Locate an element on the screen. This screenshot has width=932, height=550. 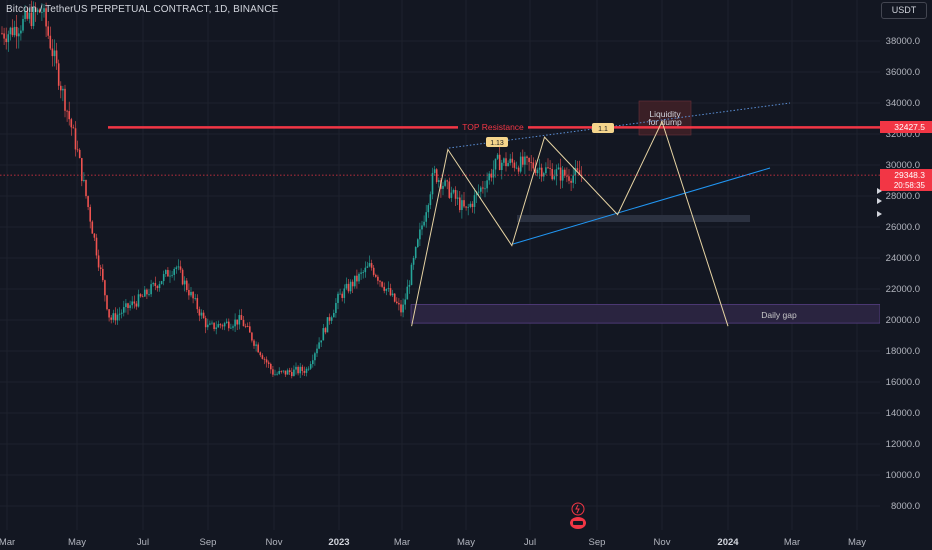
support-zone is located at coordinates (633, 218).